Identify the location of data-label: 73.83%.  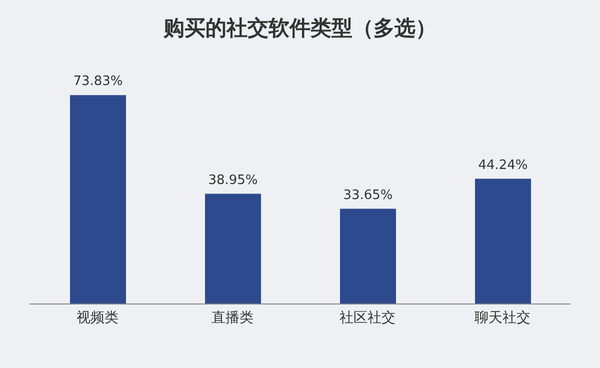
(98, 82).